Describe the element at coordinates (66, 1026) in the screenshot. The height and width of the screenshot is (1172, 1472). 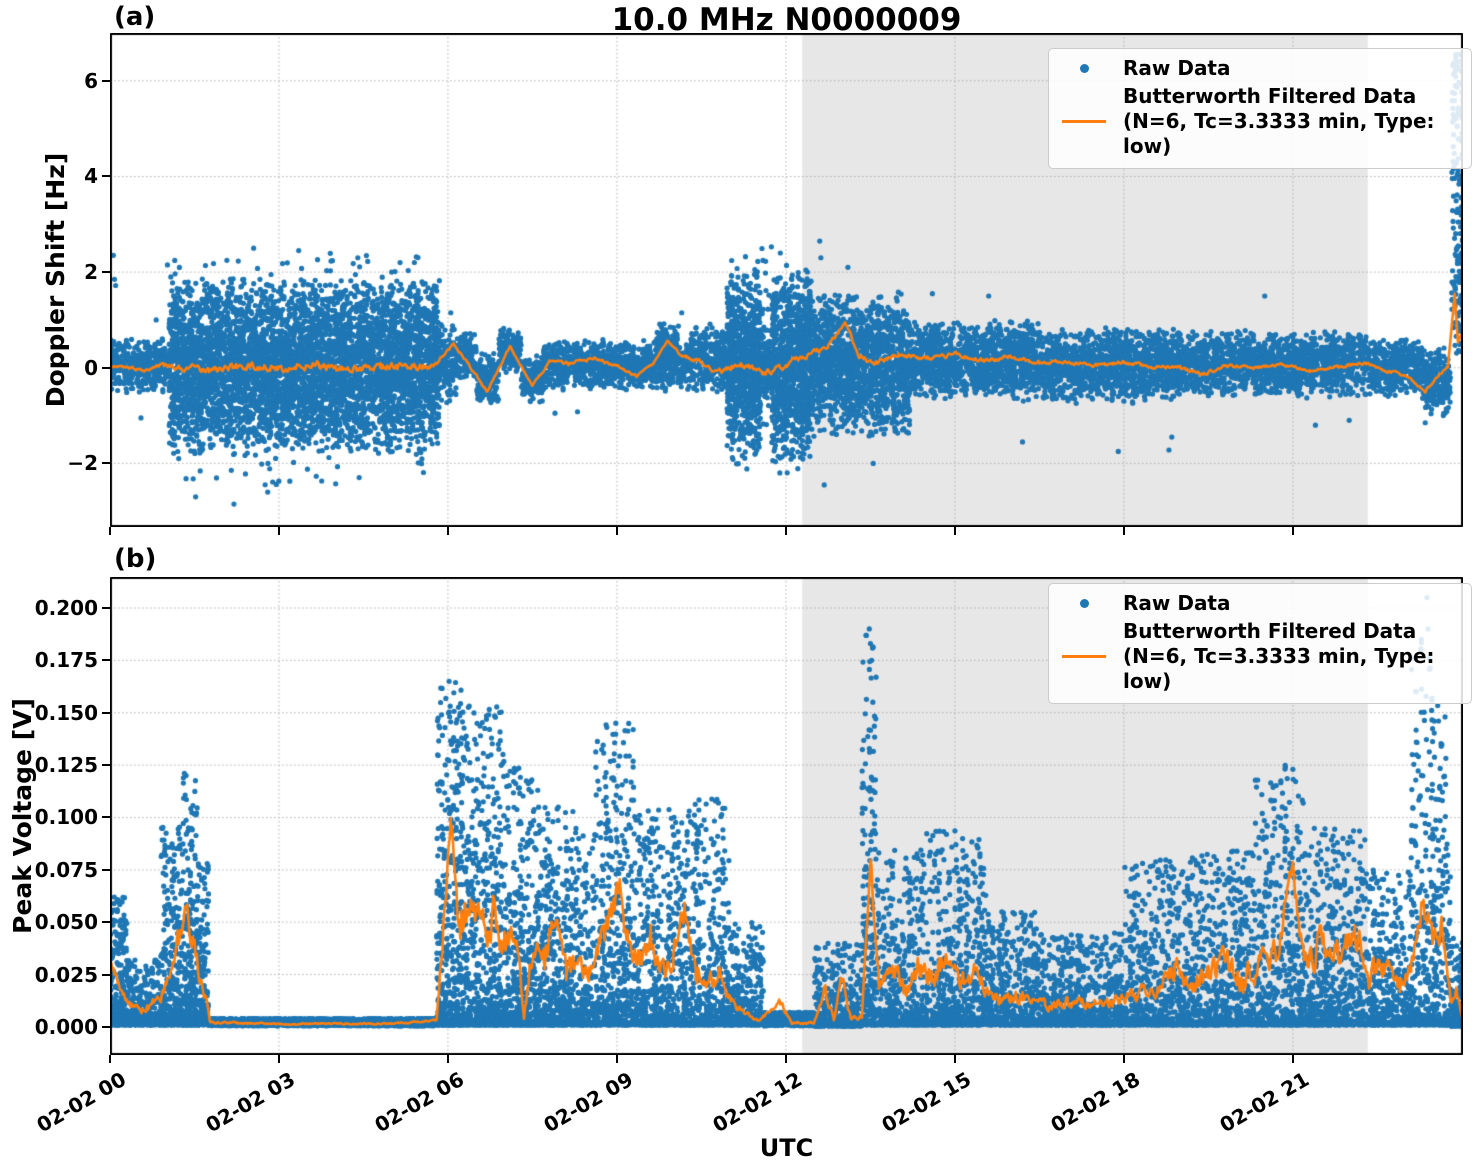
I see `y-tick-label: 0.000` at that location.